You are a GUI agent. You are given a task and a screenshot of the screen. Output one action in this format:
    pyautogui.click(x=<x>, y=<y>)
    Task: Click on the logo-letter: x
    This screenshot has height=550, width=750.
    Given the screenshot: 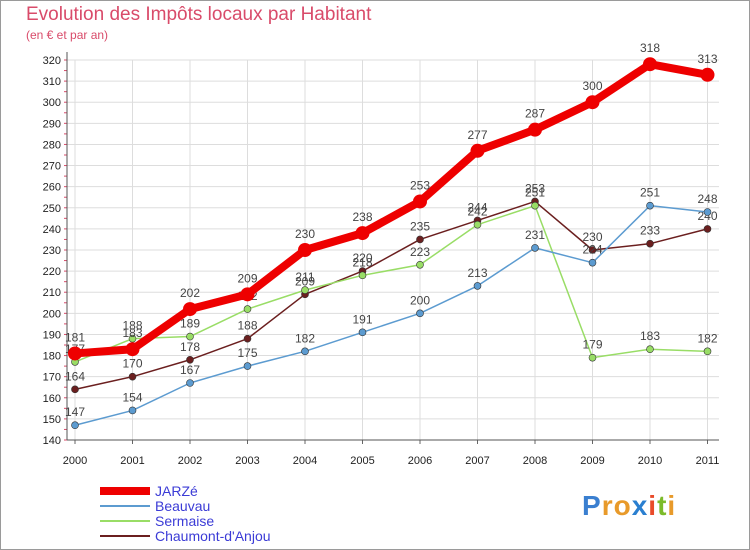 What is the action you would take?
    pyautogui.click(x=640, y=505)
    